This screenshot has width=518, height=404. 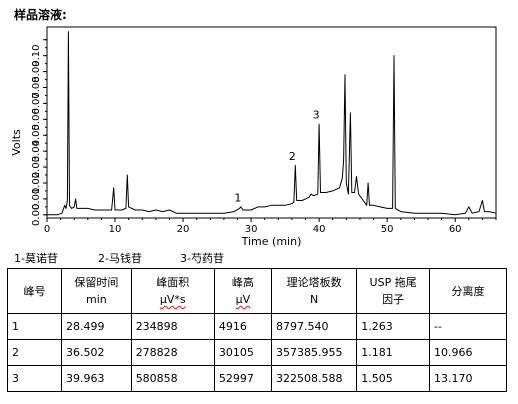 I want to click on x-tick-label: 20, so click(x=183, y=229).